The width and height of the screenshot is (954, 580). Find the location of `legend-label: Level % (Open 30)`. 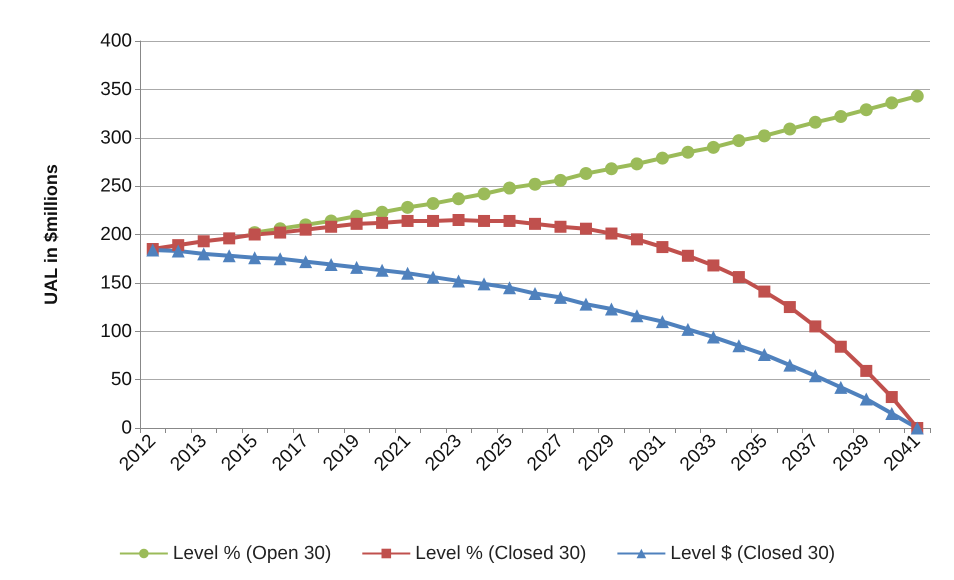

legend-label: Level % (Open 30) is located at coordinates (252, 553).